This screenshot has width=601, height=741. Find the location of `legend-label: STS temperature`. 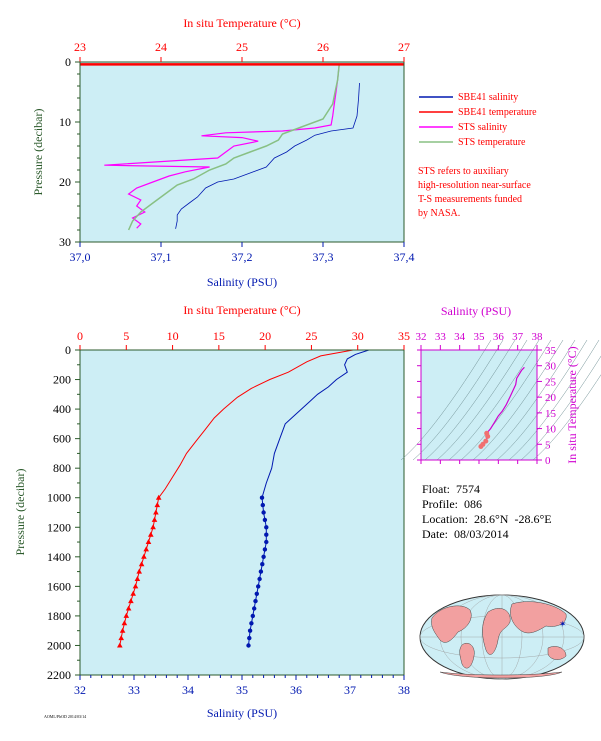

legend-label: STS temperature is located at coordinates (492, 142).